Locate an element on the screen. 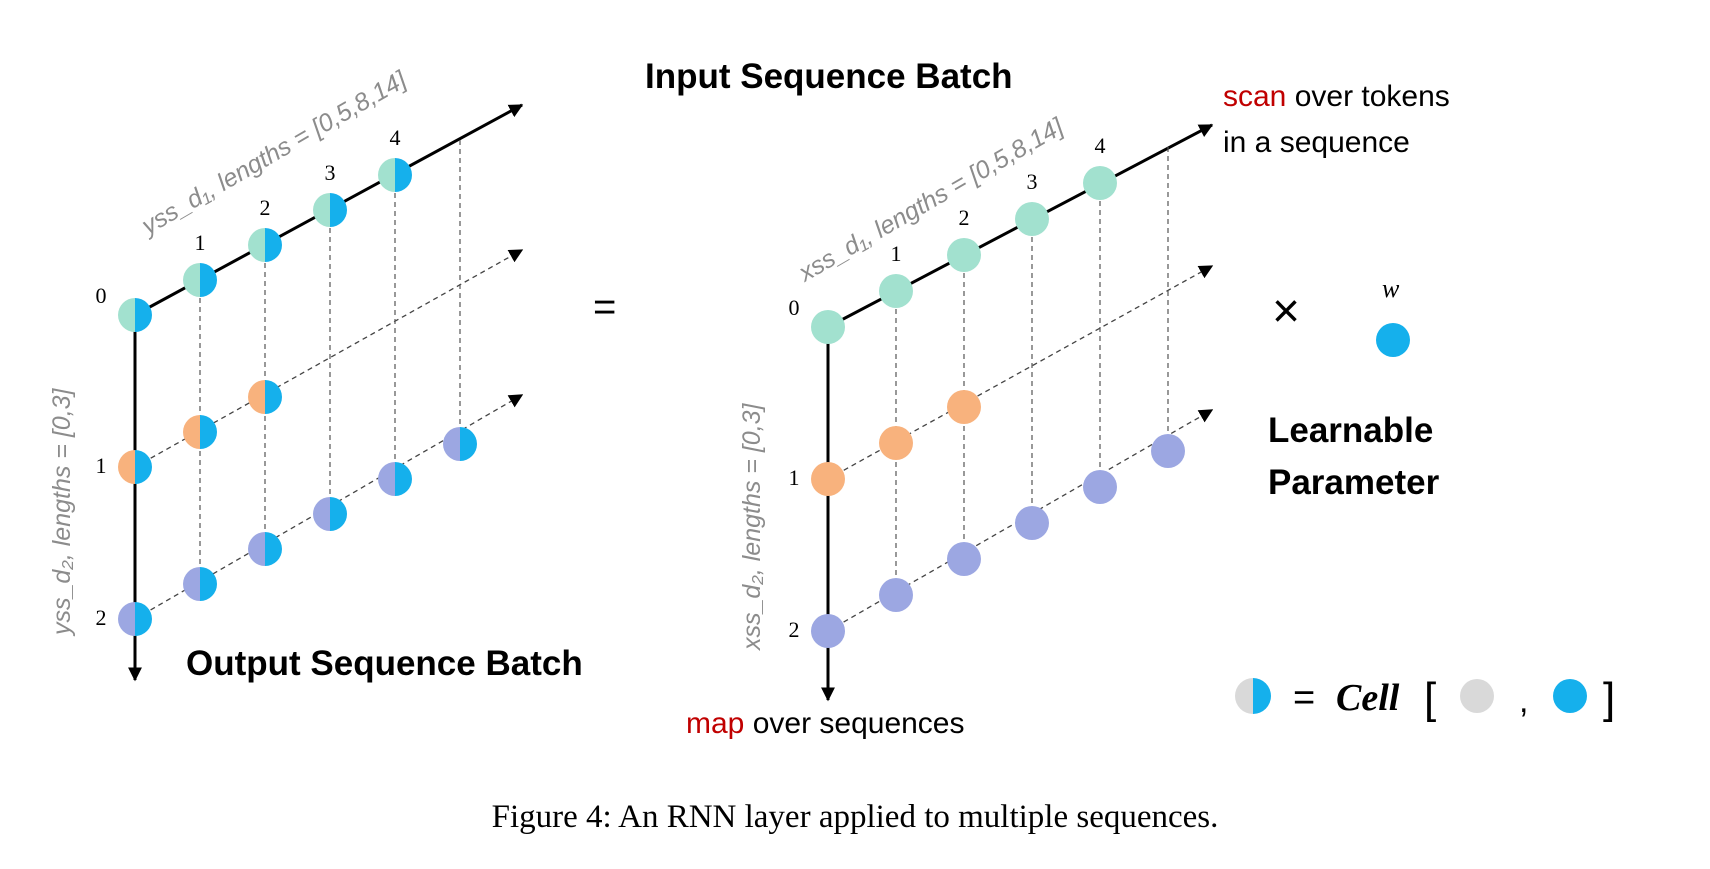 The height and width of the screenshot is (869, 1710). scan-keyword: scan is located at coordinates (1254, 96).